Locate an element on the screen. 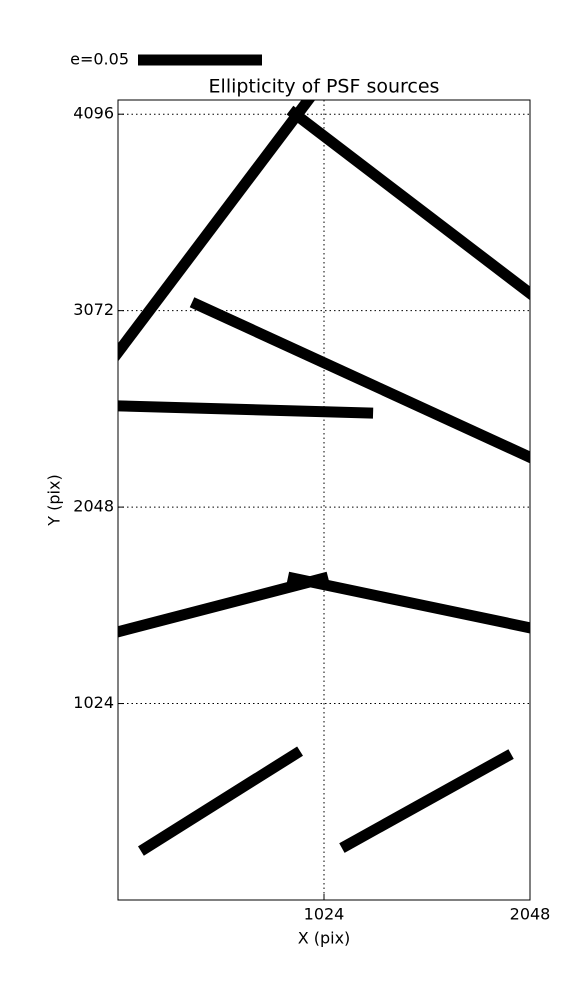 This screenshot has width=588, height=1004. y-tick-label: 2048 is located at coordinates (93, 506).